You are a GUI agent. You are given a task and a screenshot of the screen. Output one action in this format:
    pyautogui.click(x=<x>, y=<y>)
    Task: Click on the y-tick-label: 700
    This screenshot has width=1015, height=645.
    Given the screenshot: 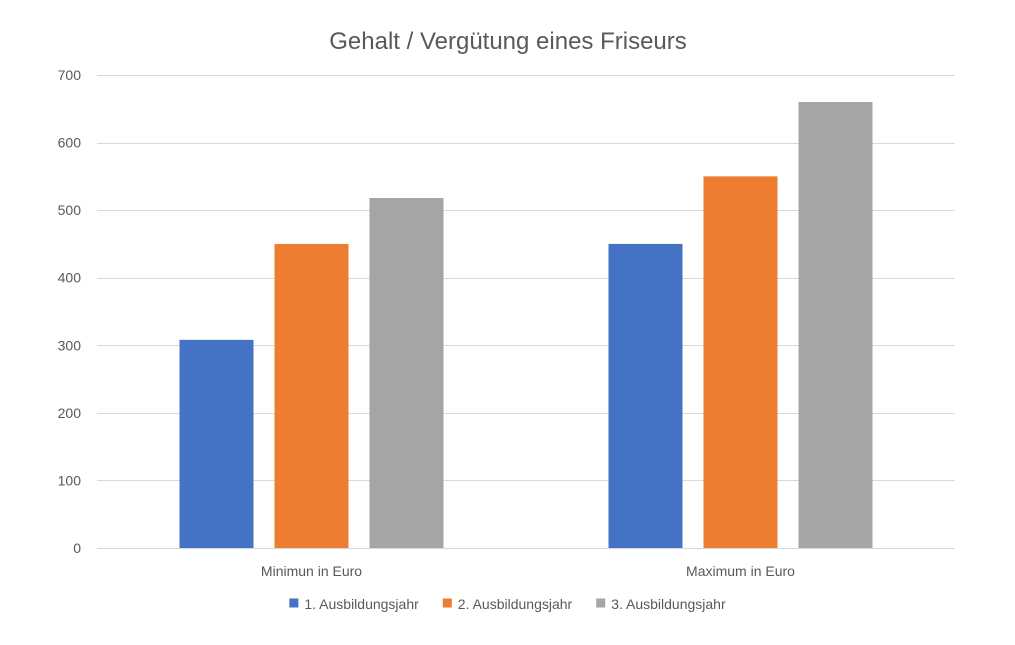 What is the action you would take?
    pyautogui.click(x=70, y=75)
    